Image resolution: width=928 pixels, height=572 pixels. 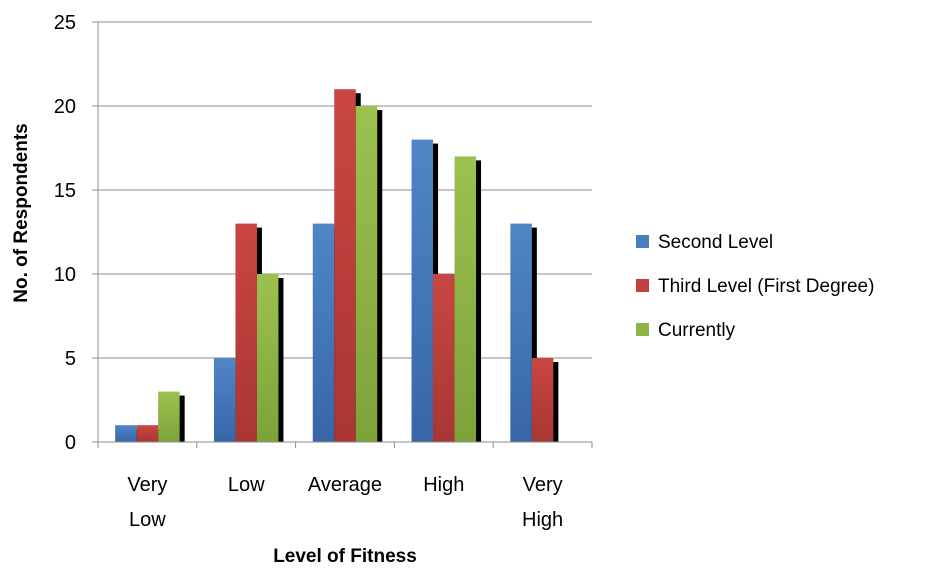 What do you see at coordinates (345, 556) in the screenshot?
I see `x-axis-title: Level of Fitness` at bounding box center [345, 556].